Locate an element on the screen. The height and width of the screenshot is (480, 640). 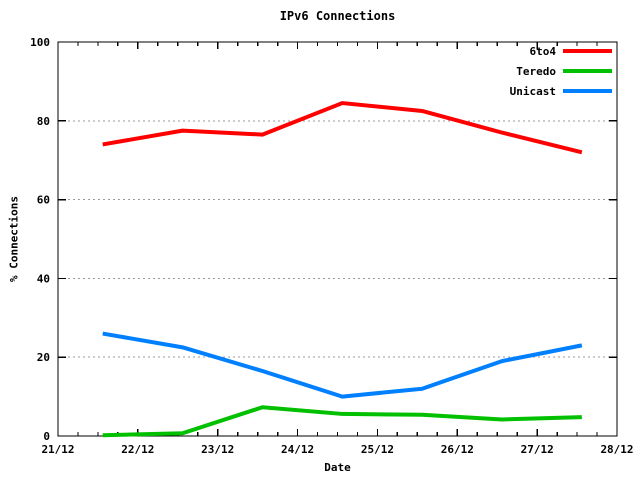
x-tick-label: 28/12 is located at coordinates (616, 449).